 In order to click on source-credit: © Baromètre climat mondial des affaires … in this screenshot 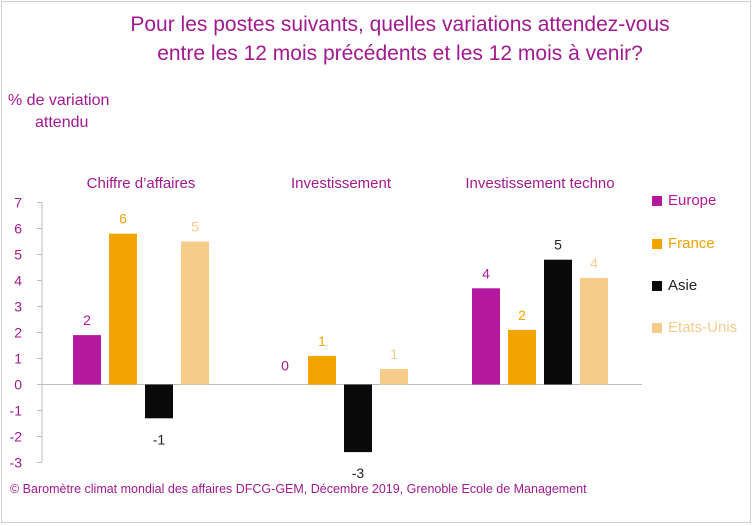, I will do `click(298, 489)`.